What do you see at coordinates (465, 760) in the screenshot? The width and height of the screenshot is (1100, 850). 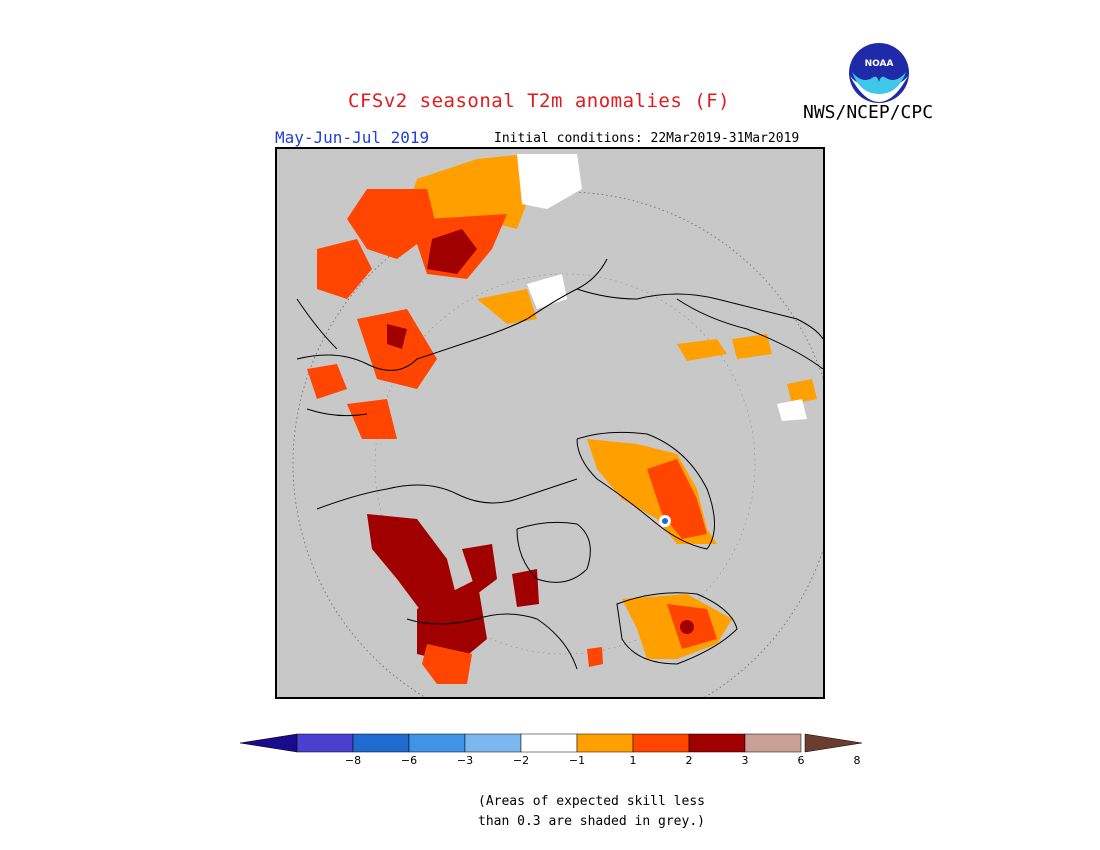 I see `color-bar-tick: −3` at bounding box center [465, 760].